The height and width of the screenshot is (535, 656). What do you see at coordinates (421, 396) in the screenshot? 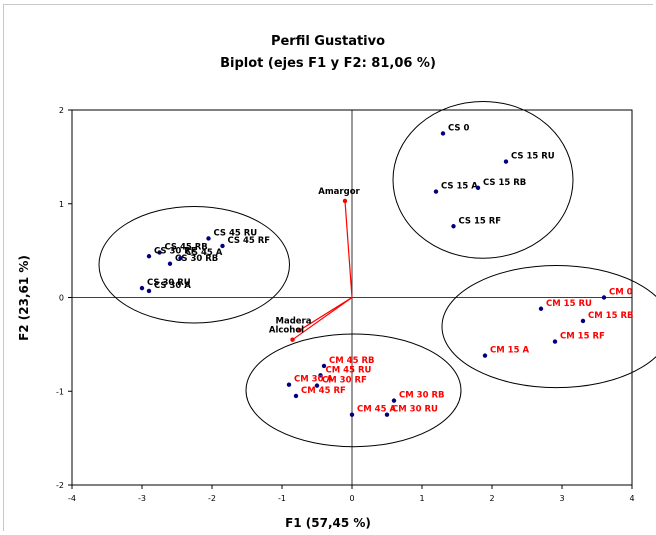
I see `data-point-label: CM 30 RB` at bounding box center [421, 396].